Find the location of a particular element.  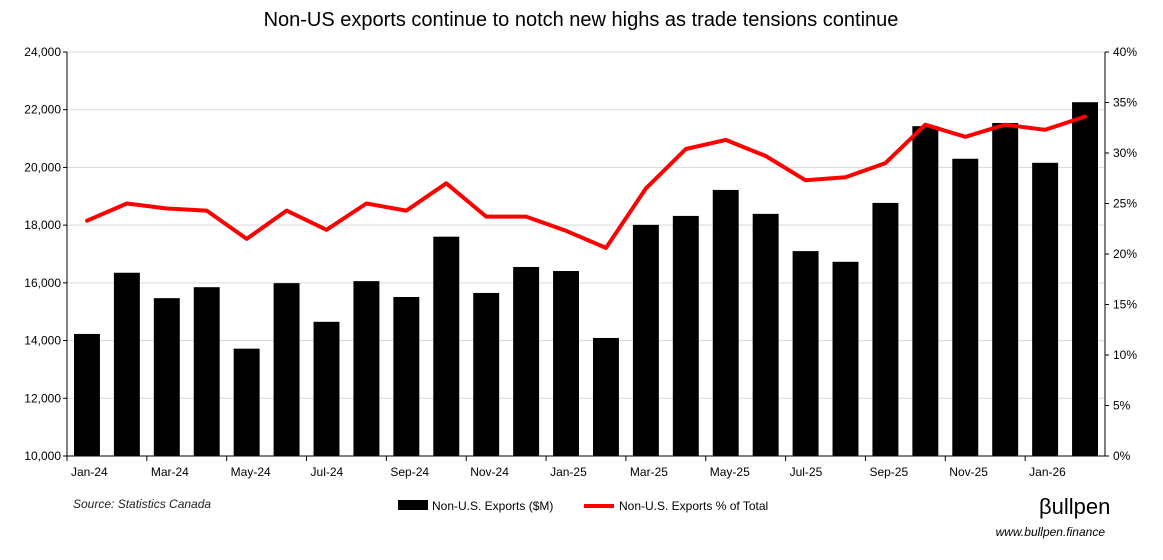

y-right-tick-label: 10% is located at coordinates (1125, 355).